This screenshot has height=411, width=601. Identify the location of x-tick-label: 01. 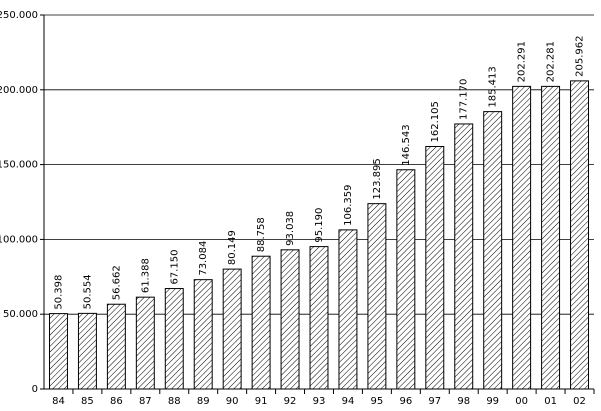
(550, 401).